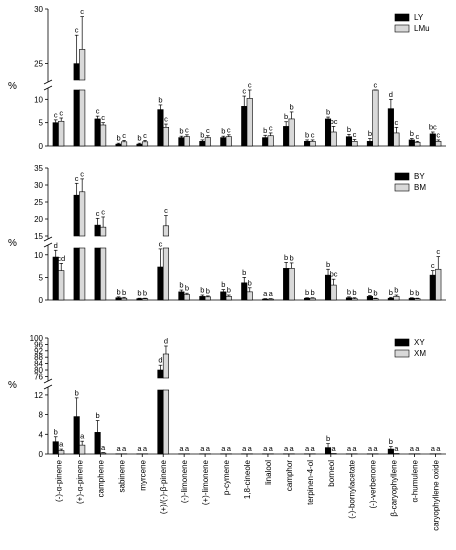 Image resolution: width=456 pixels, height=550 pixels. Describe the element at coordinates (41, 277) in the screenshot. I see `y-tick-label: 5` at that location.